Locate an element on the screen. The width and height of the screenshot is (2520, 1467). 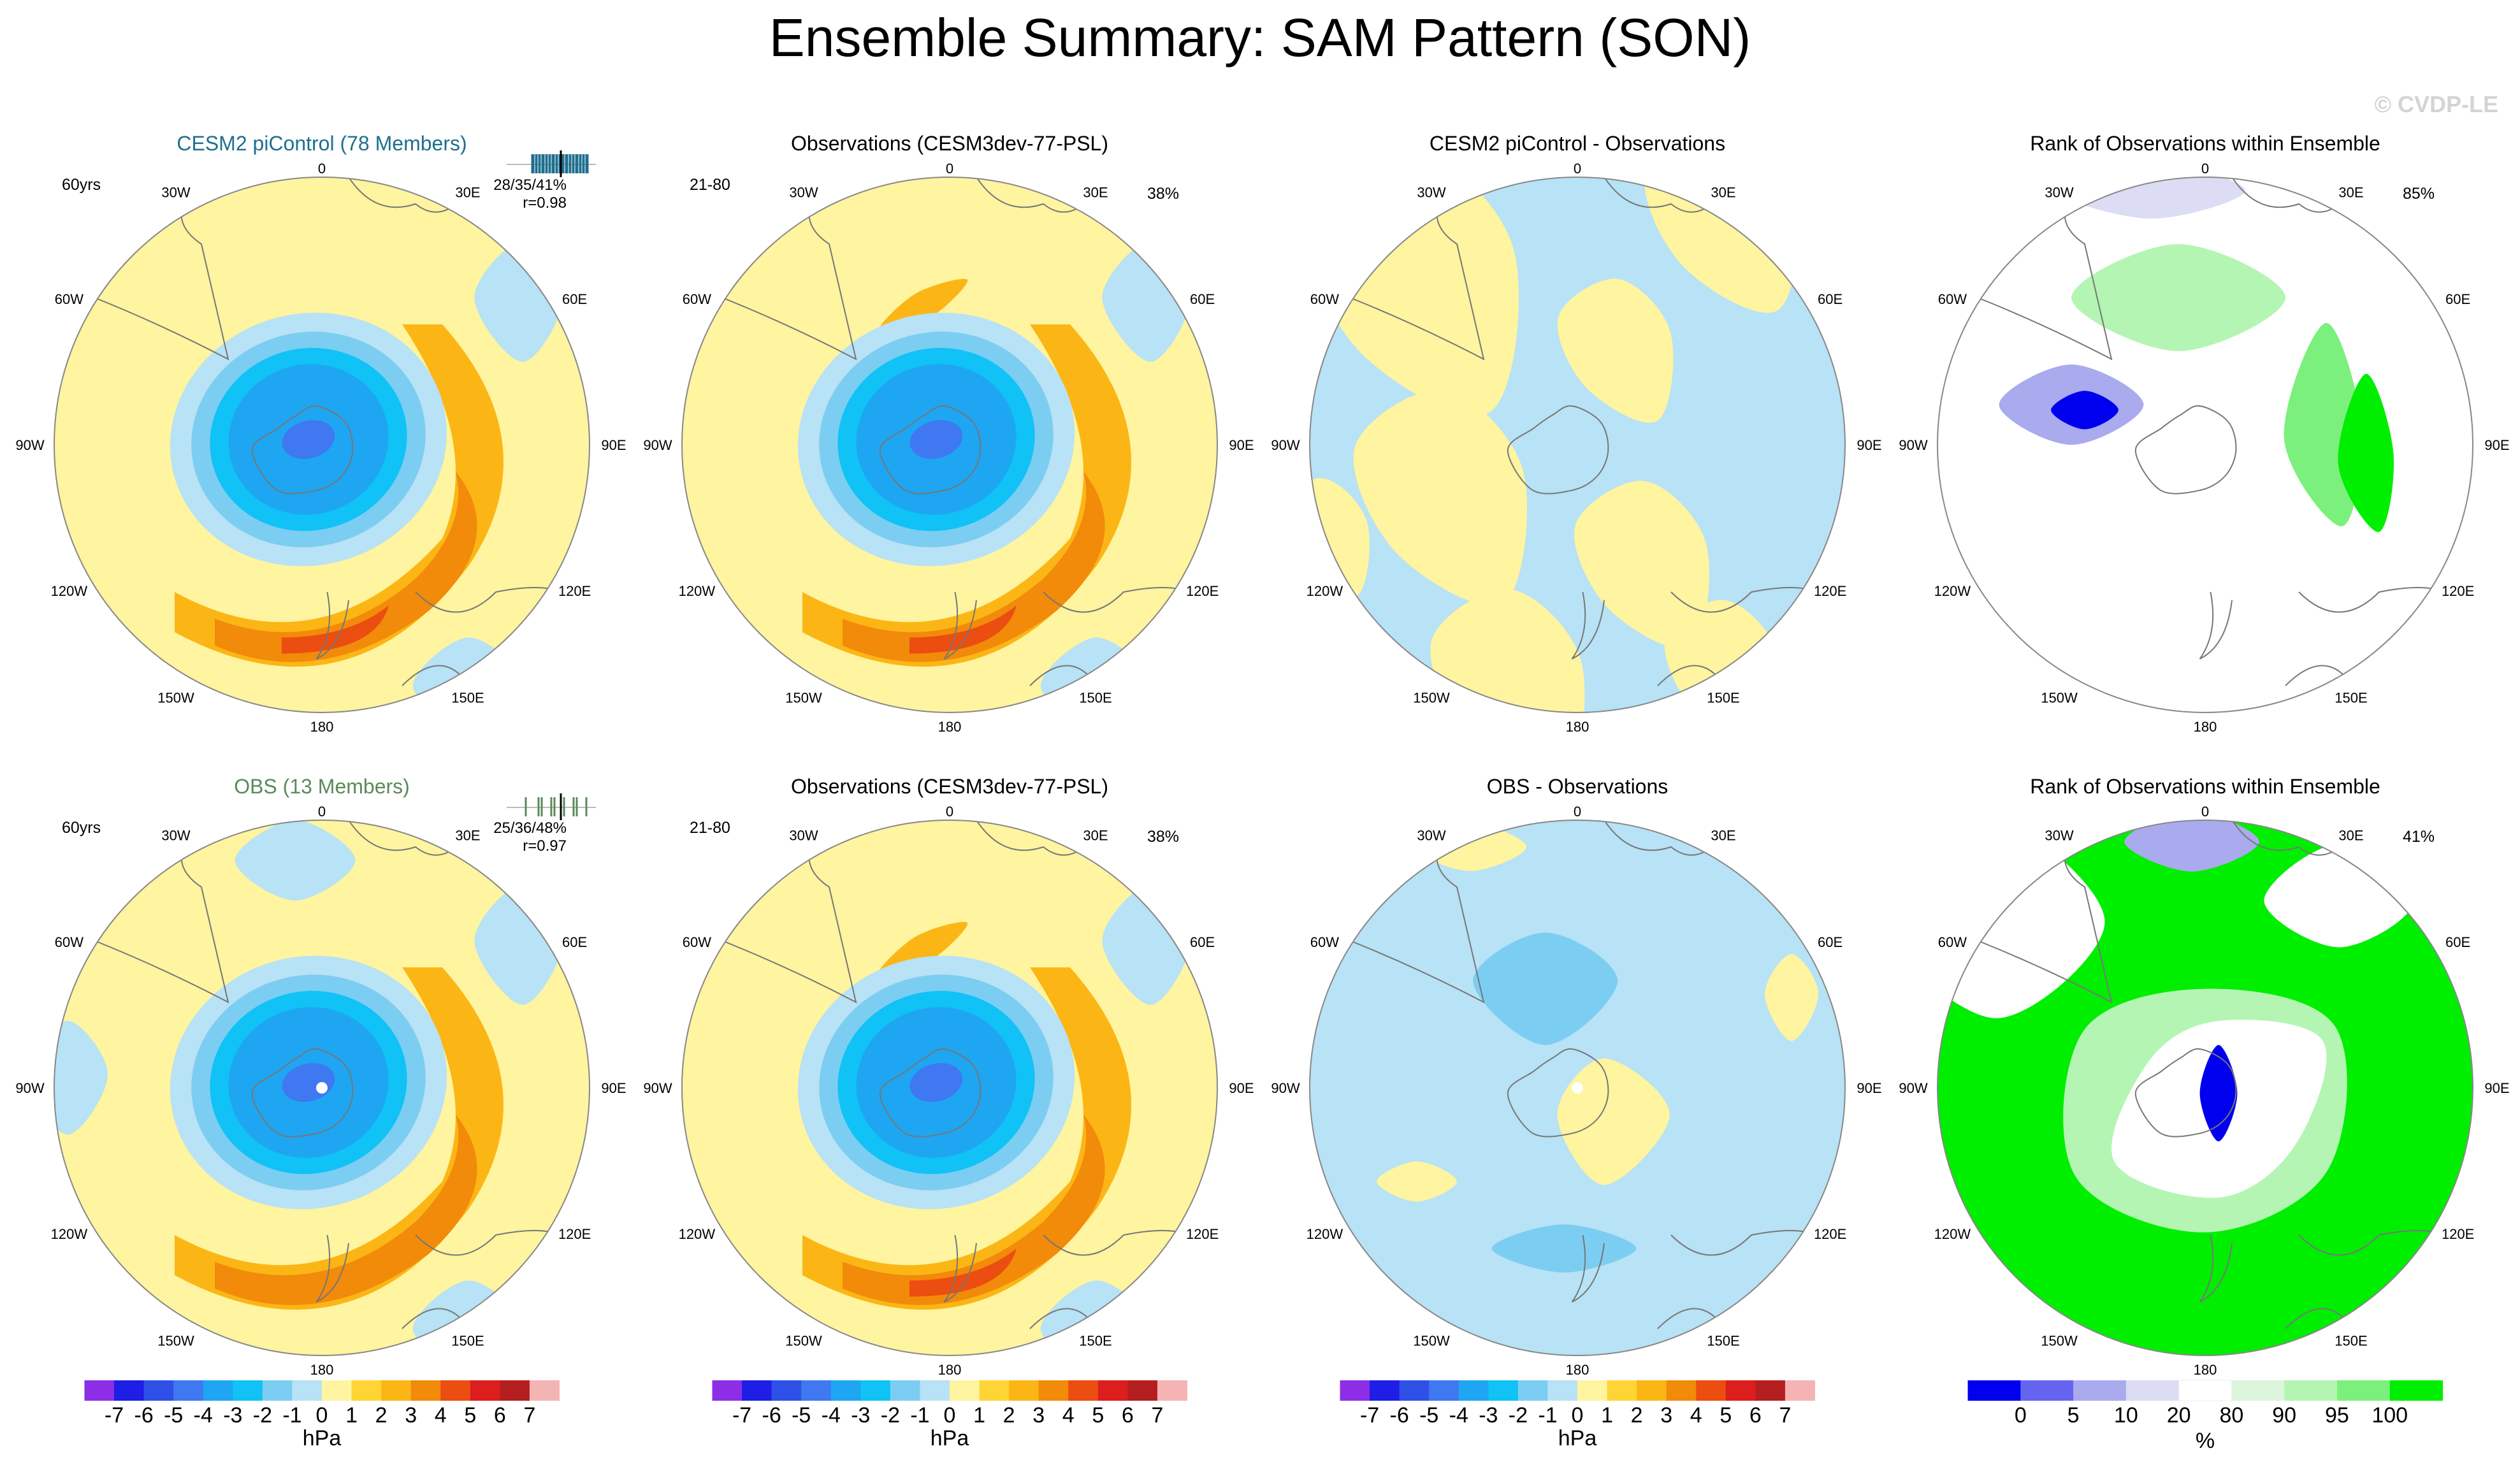
pole-marker is located at coordinates (1577, 1088).